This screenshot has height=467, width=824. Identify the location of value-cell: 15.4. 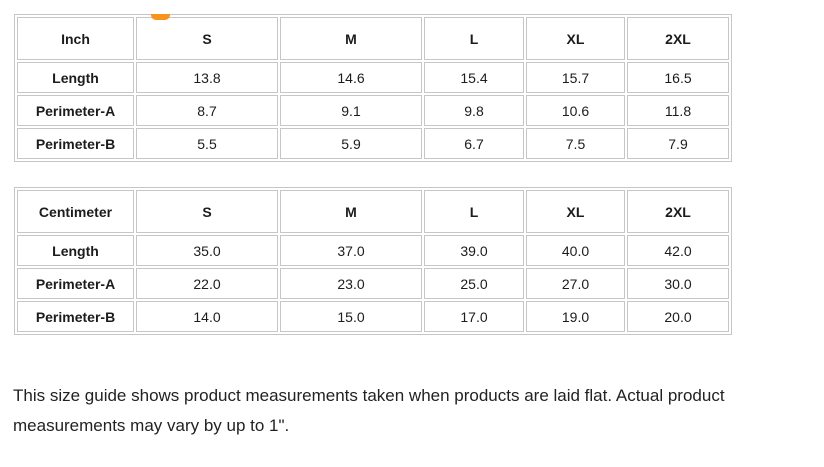
(474, 77).